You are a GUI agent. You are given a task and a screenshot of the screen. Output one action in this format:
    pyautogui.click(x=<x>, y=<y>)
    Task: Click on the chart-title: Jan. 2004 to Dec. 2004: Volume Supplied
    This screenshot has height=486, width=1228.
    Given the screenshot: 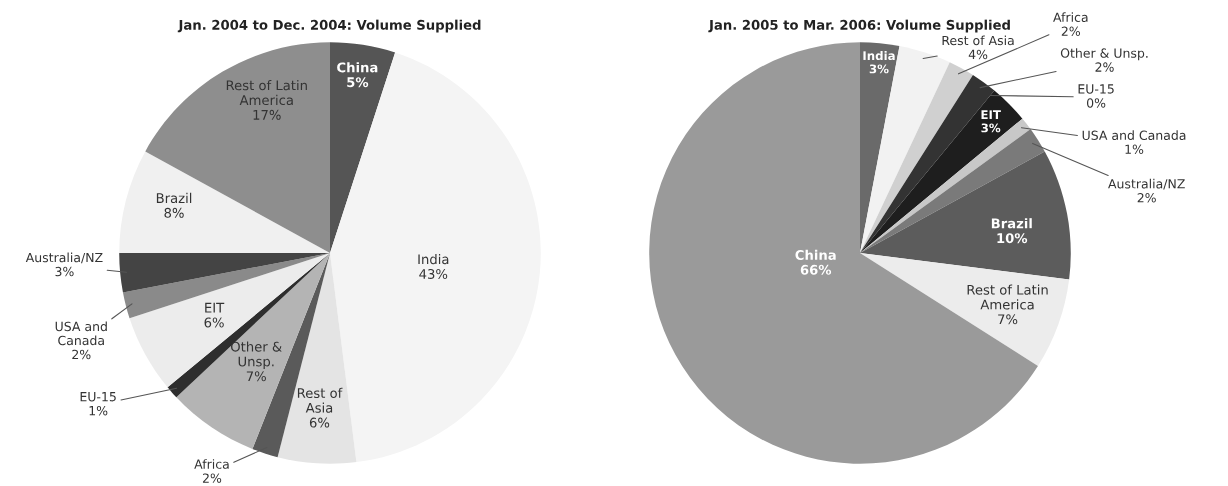 What is the action you would take?
    pyautogui.click(x=329, y=26)
    